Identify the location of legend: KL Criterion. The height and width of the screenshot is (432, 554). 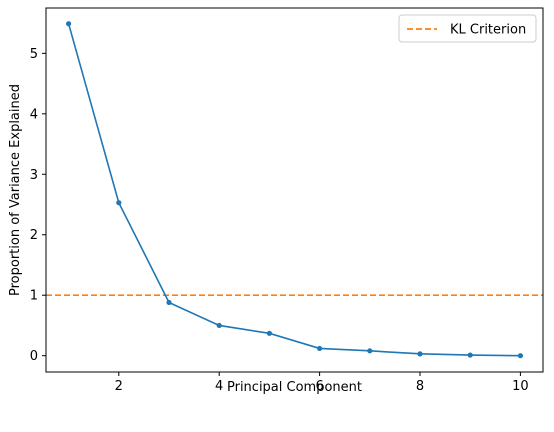
(467, 28).